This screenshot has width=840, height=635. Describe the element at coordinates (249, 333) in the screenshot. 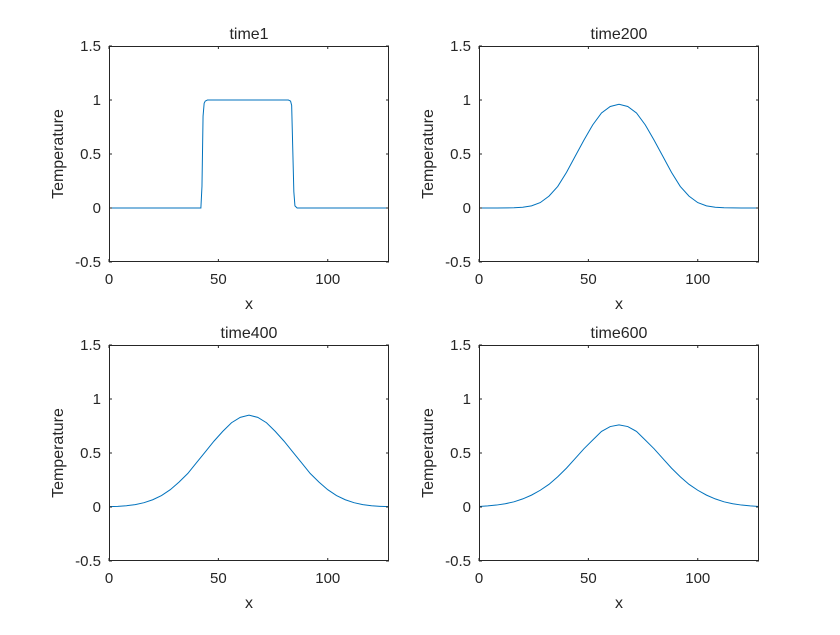

I see `plot-title: time400` at that location.